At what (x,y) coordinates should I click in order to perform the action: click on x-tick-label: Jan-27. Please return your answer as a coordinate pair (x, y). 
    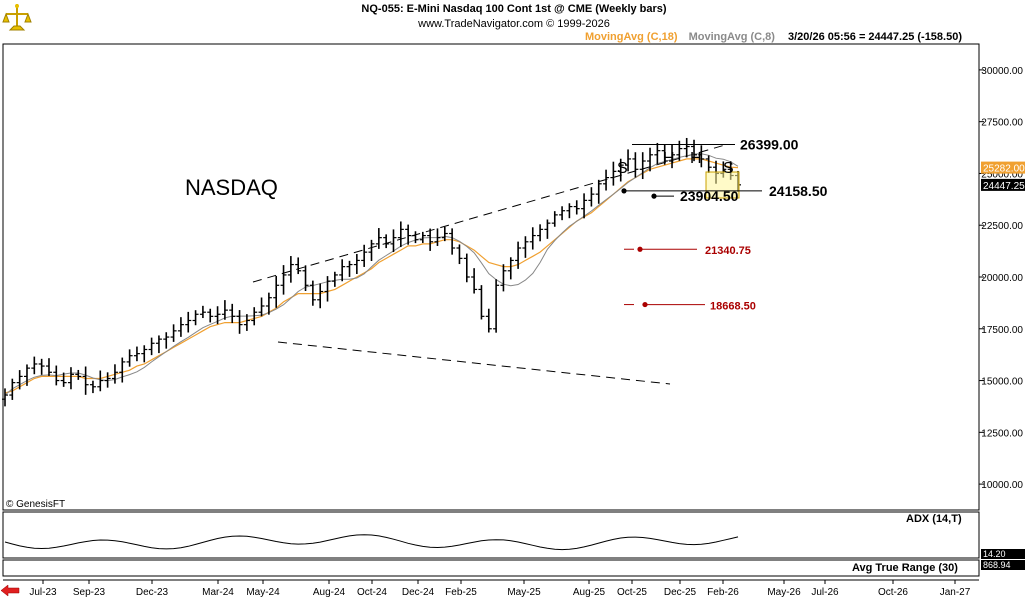
    Looking at the image, I should click on (955, 592).